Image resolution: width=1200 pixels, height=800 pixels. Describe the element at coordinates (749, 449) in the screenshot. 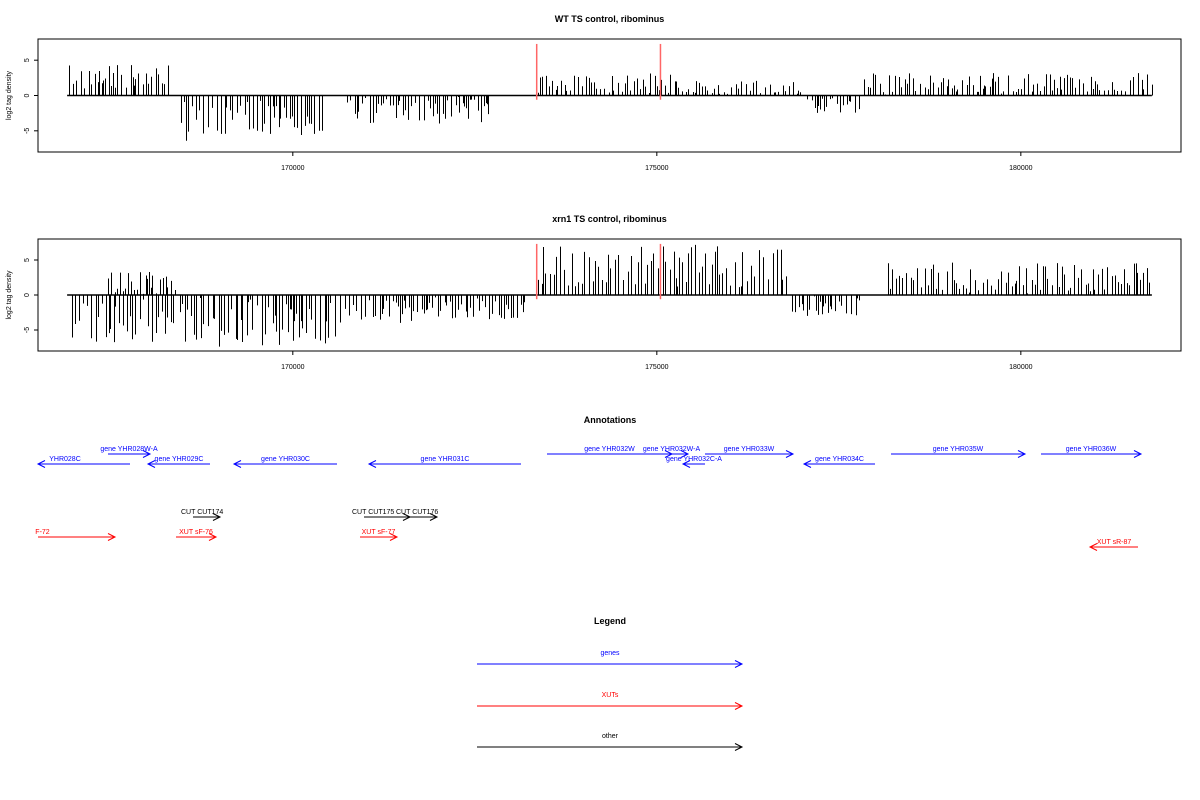

I see `gene-label: gene YHR033W` at that location.